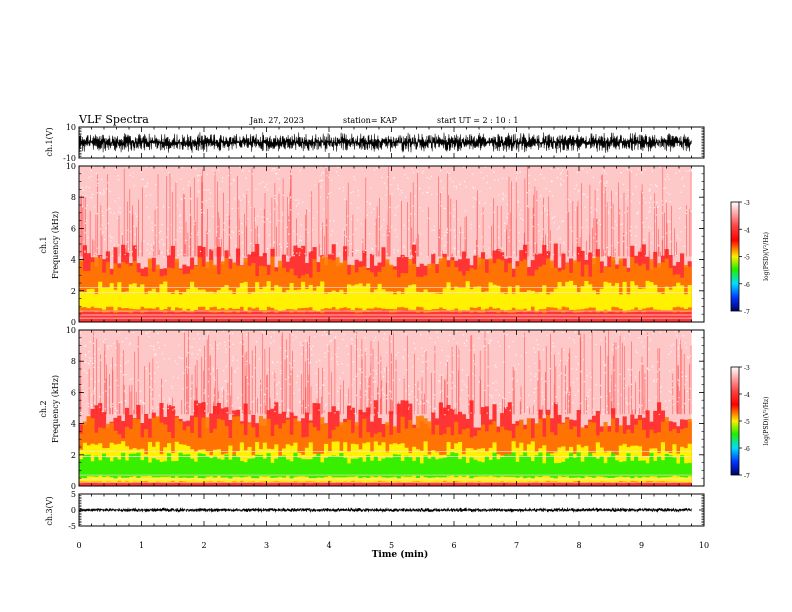 This screenshot has height=612, width=792. Describe the element at coordinates (641, 545) in the screenshot. I see `x-tick-label: 9` at that location.